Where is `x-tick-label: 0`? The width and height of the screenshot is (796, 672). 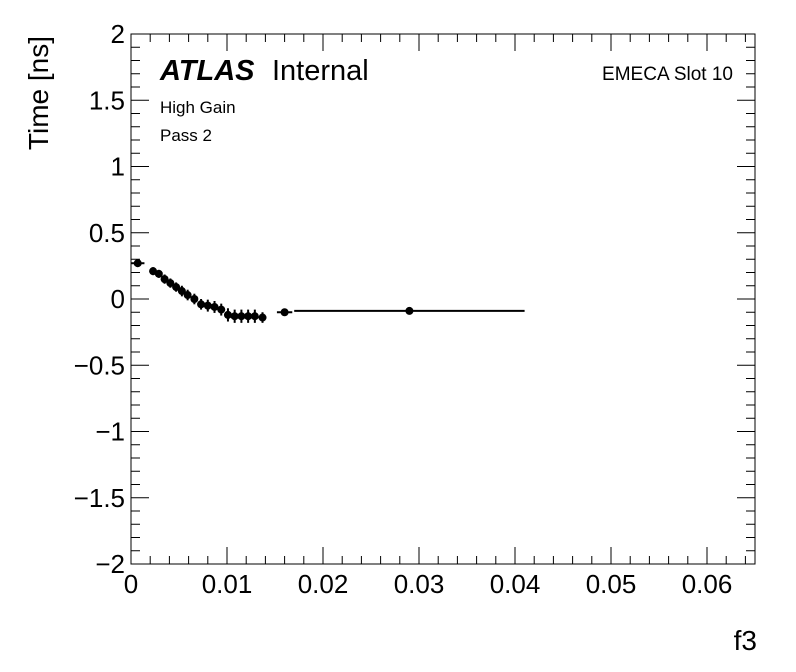
x-tick-label: 0 is located at coordinates (131, 584).